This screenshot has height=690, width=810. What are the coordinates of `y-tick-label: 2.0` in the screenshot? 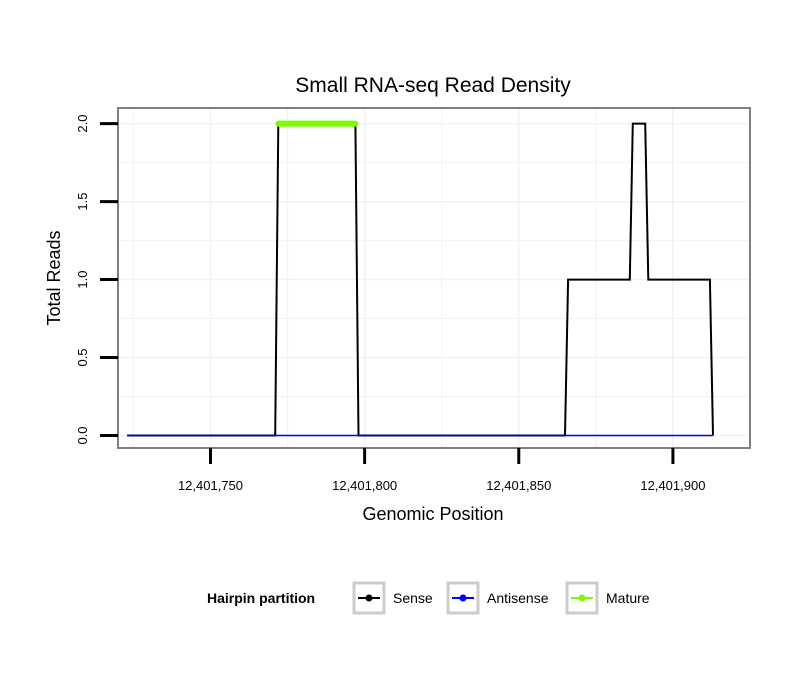 It's located at (82, 124).